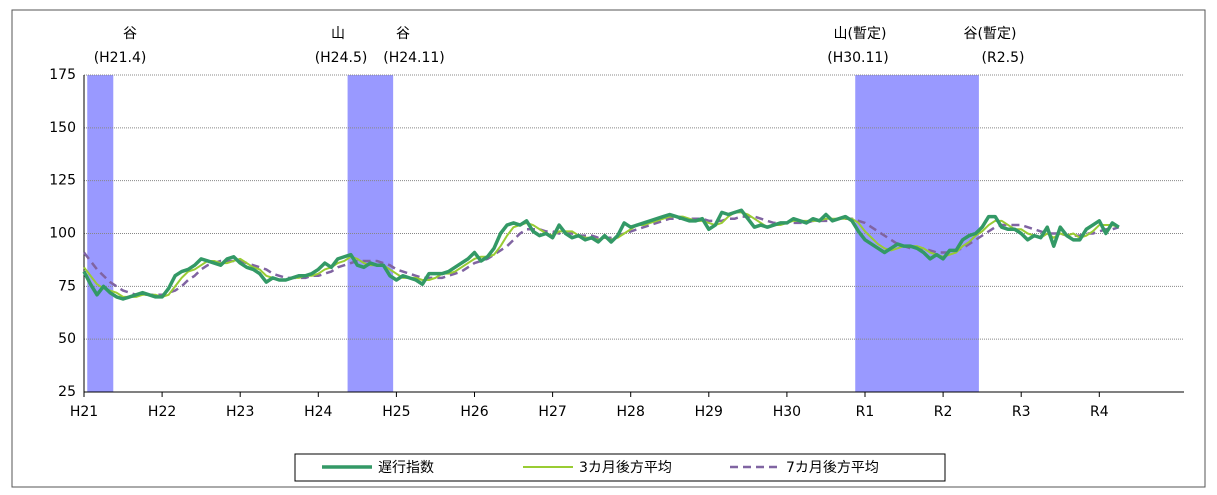 The height and width of the screenshot is (495, 1217). Describe the element at coordinates (552, 412) in the screenshot. I see `x-tick-label: H27` at that location.